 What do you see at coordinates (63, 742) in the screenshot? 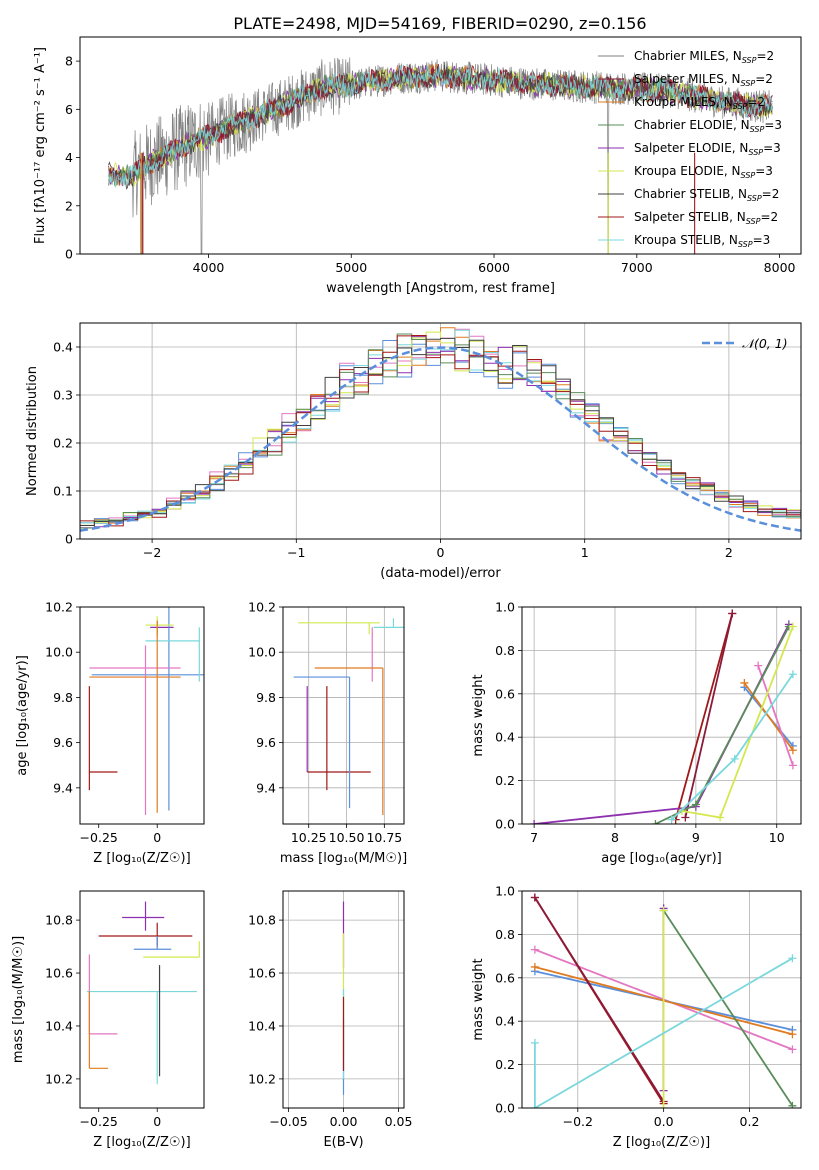
I see `y-tick-label: 9.6` at bounding box center [63, 742].